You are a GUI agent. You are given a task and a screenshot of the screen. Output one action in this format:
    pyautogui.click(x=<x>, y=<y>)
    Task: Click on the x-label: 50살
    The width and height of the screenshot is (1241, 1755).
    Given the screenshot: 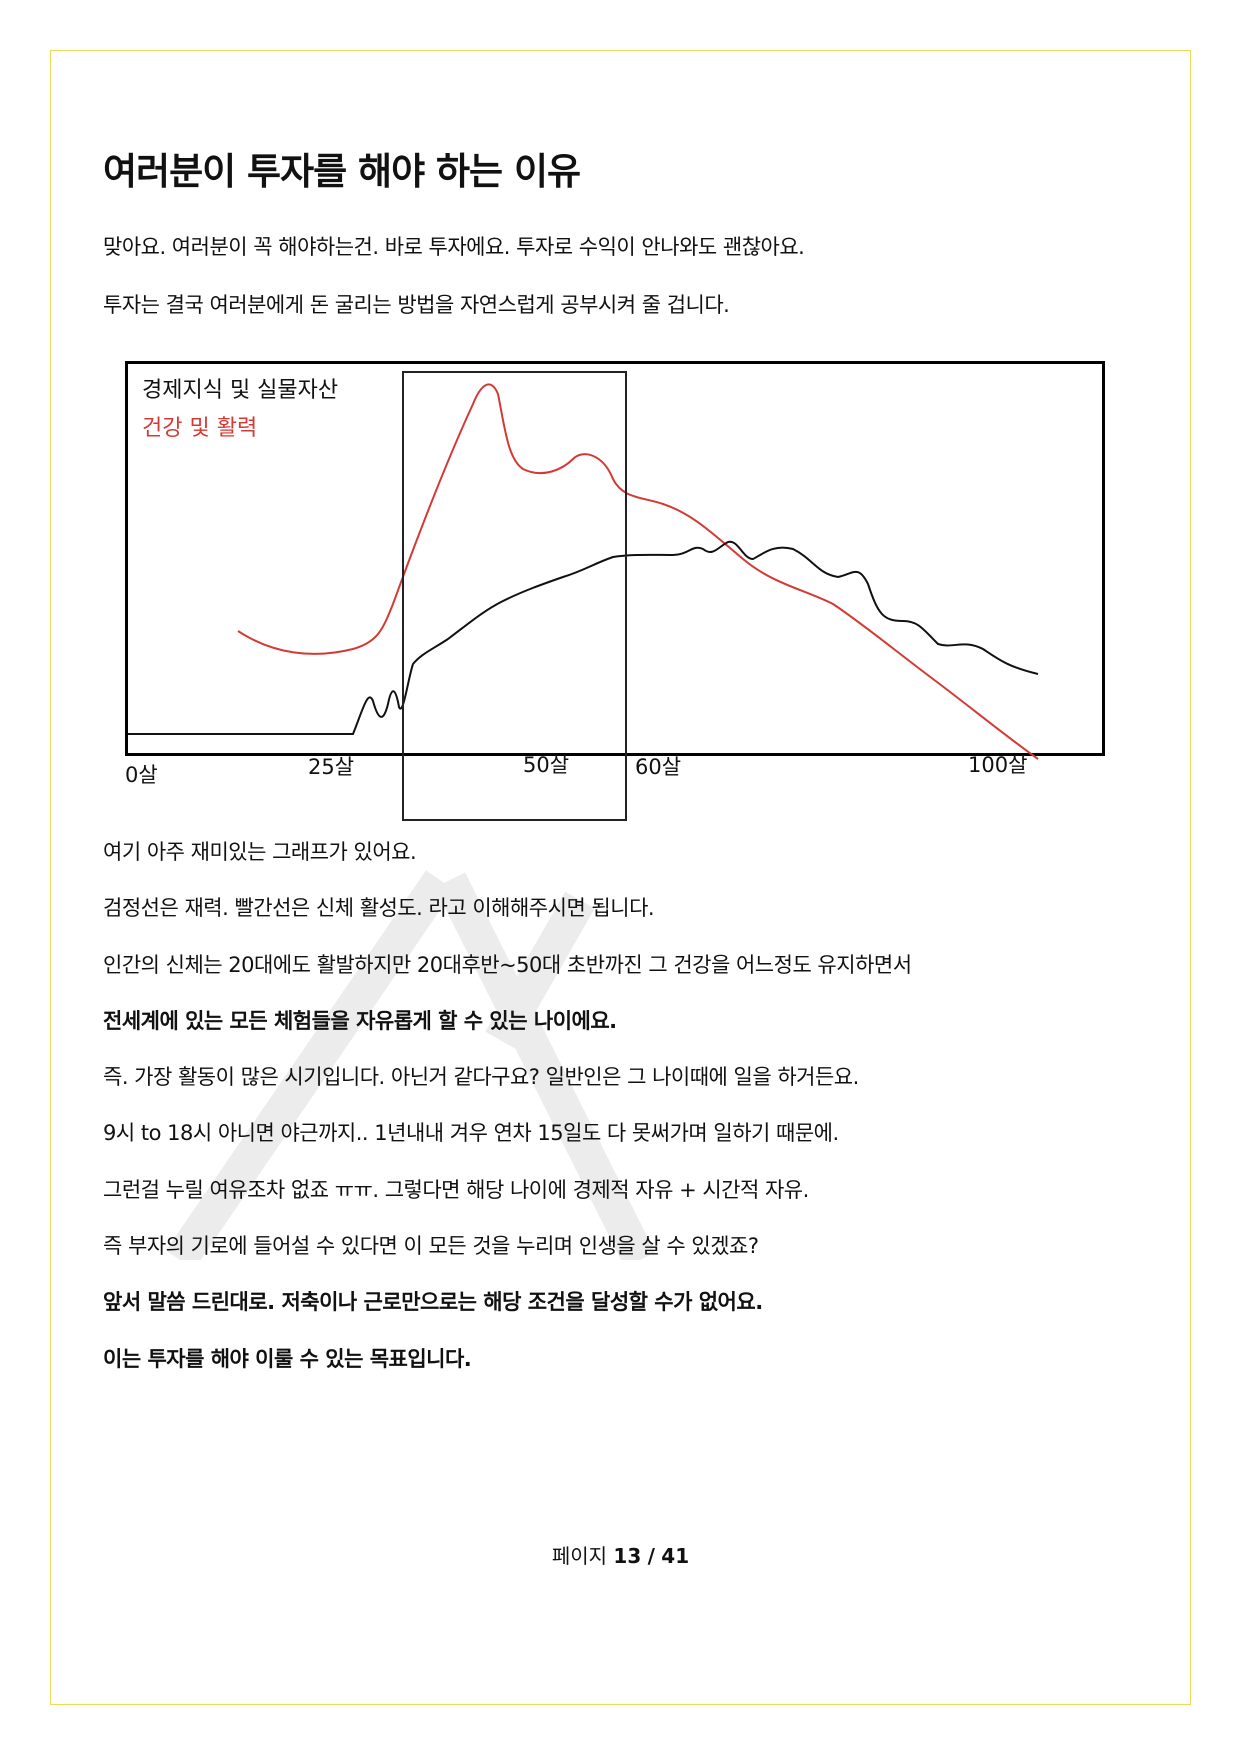 What is the action you would take?
    pyautogui.click(x=546, y=764)
    